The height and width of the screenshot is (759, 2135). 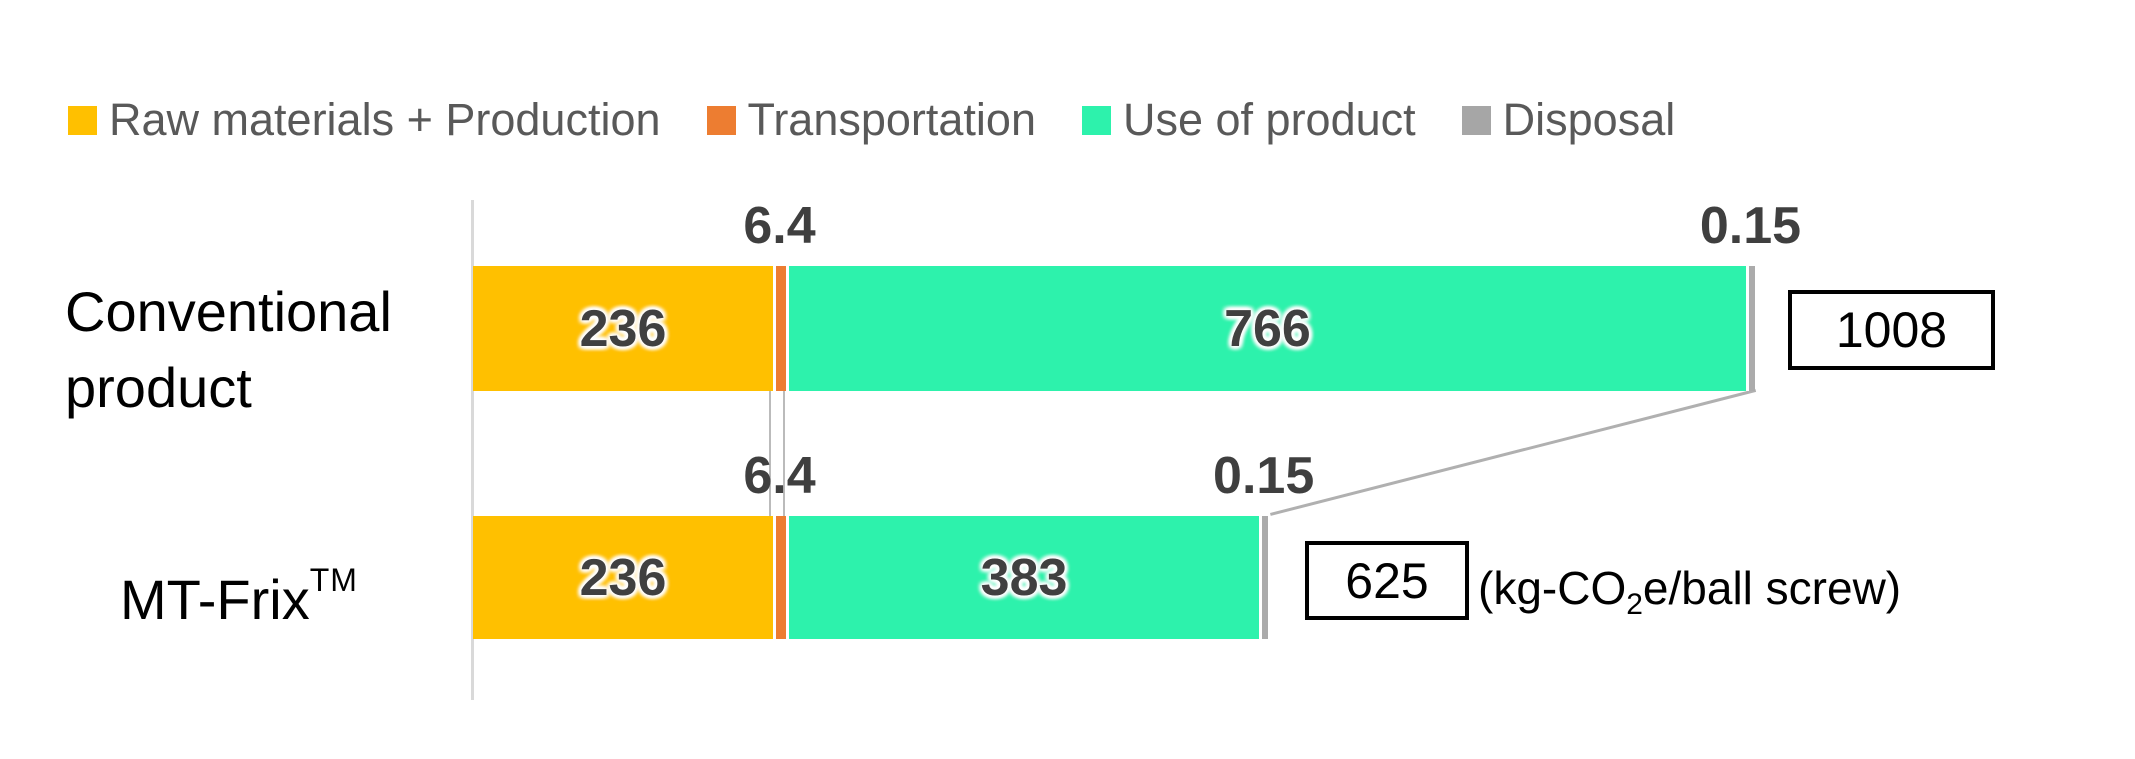 What do you see at coordinates (215, 599) in the screenshot?
I see `category-label-line: MT-Frix` at bounding box center [215, 599].